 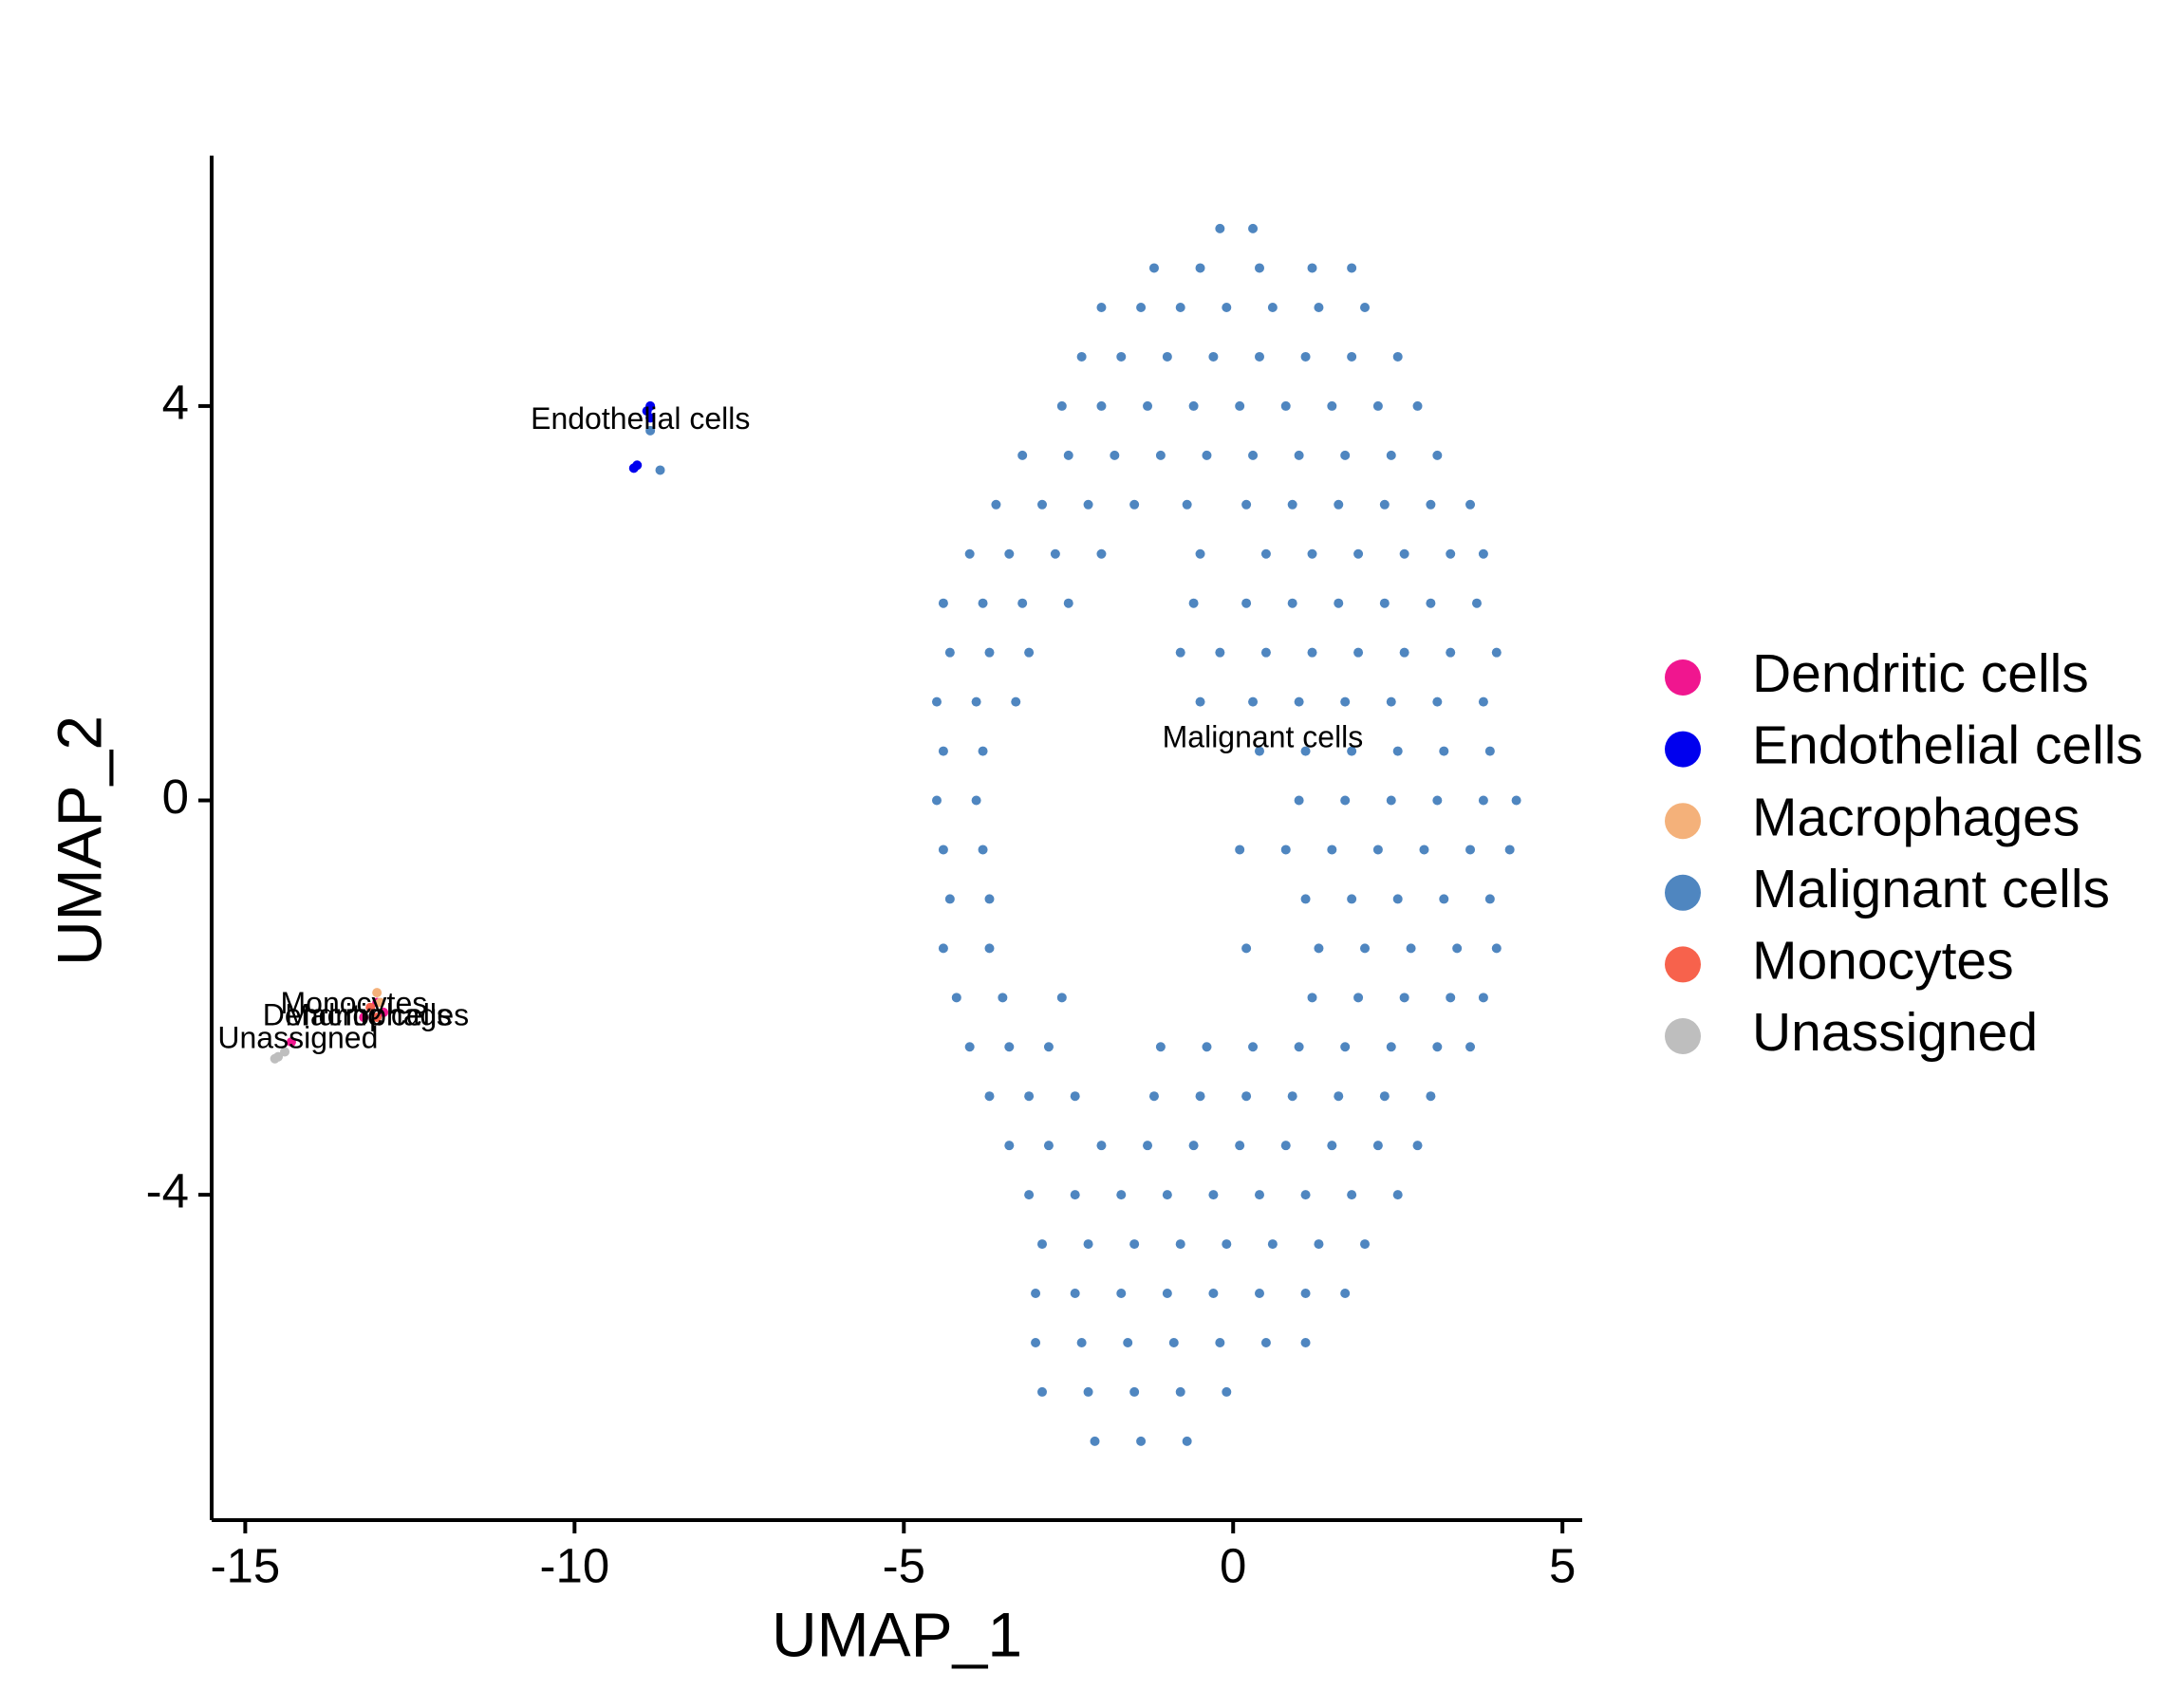 What do you see at coordinates (297, 1037) in the screenshot?
I see `cluster-label: Unassigned` at bounding box center [297, 1037].